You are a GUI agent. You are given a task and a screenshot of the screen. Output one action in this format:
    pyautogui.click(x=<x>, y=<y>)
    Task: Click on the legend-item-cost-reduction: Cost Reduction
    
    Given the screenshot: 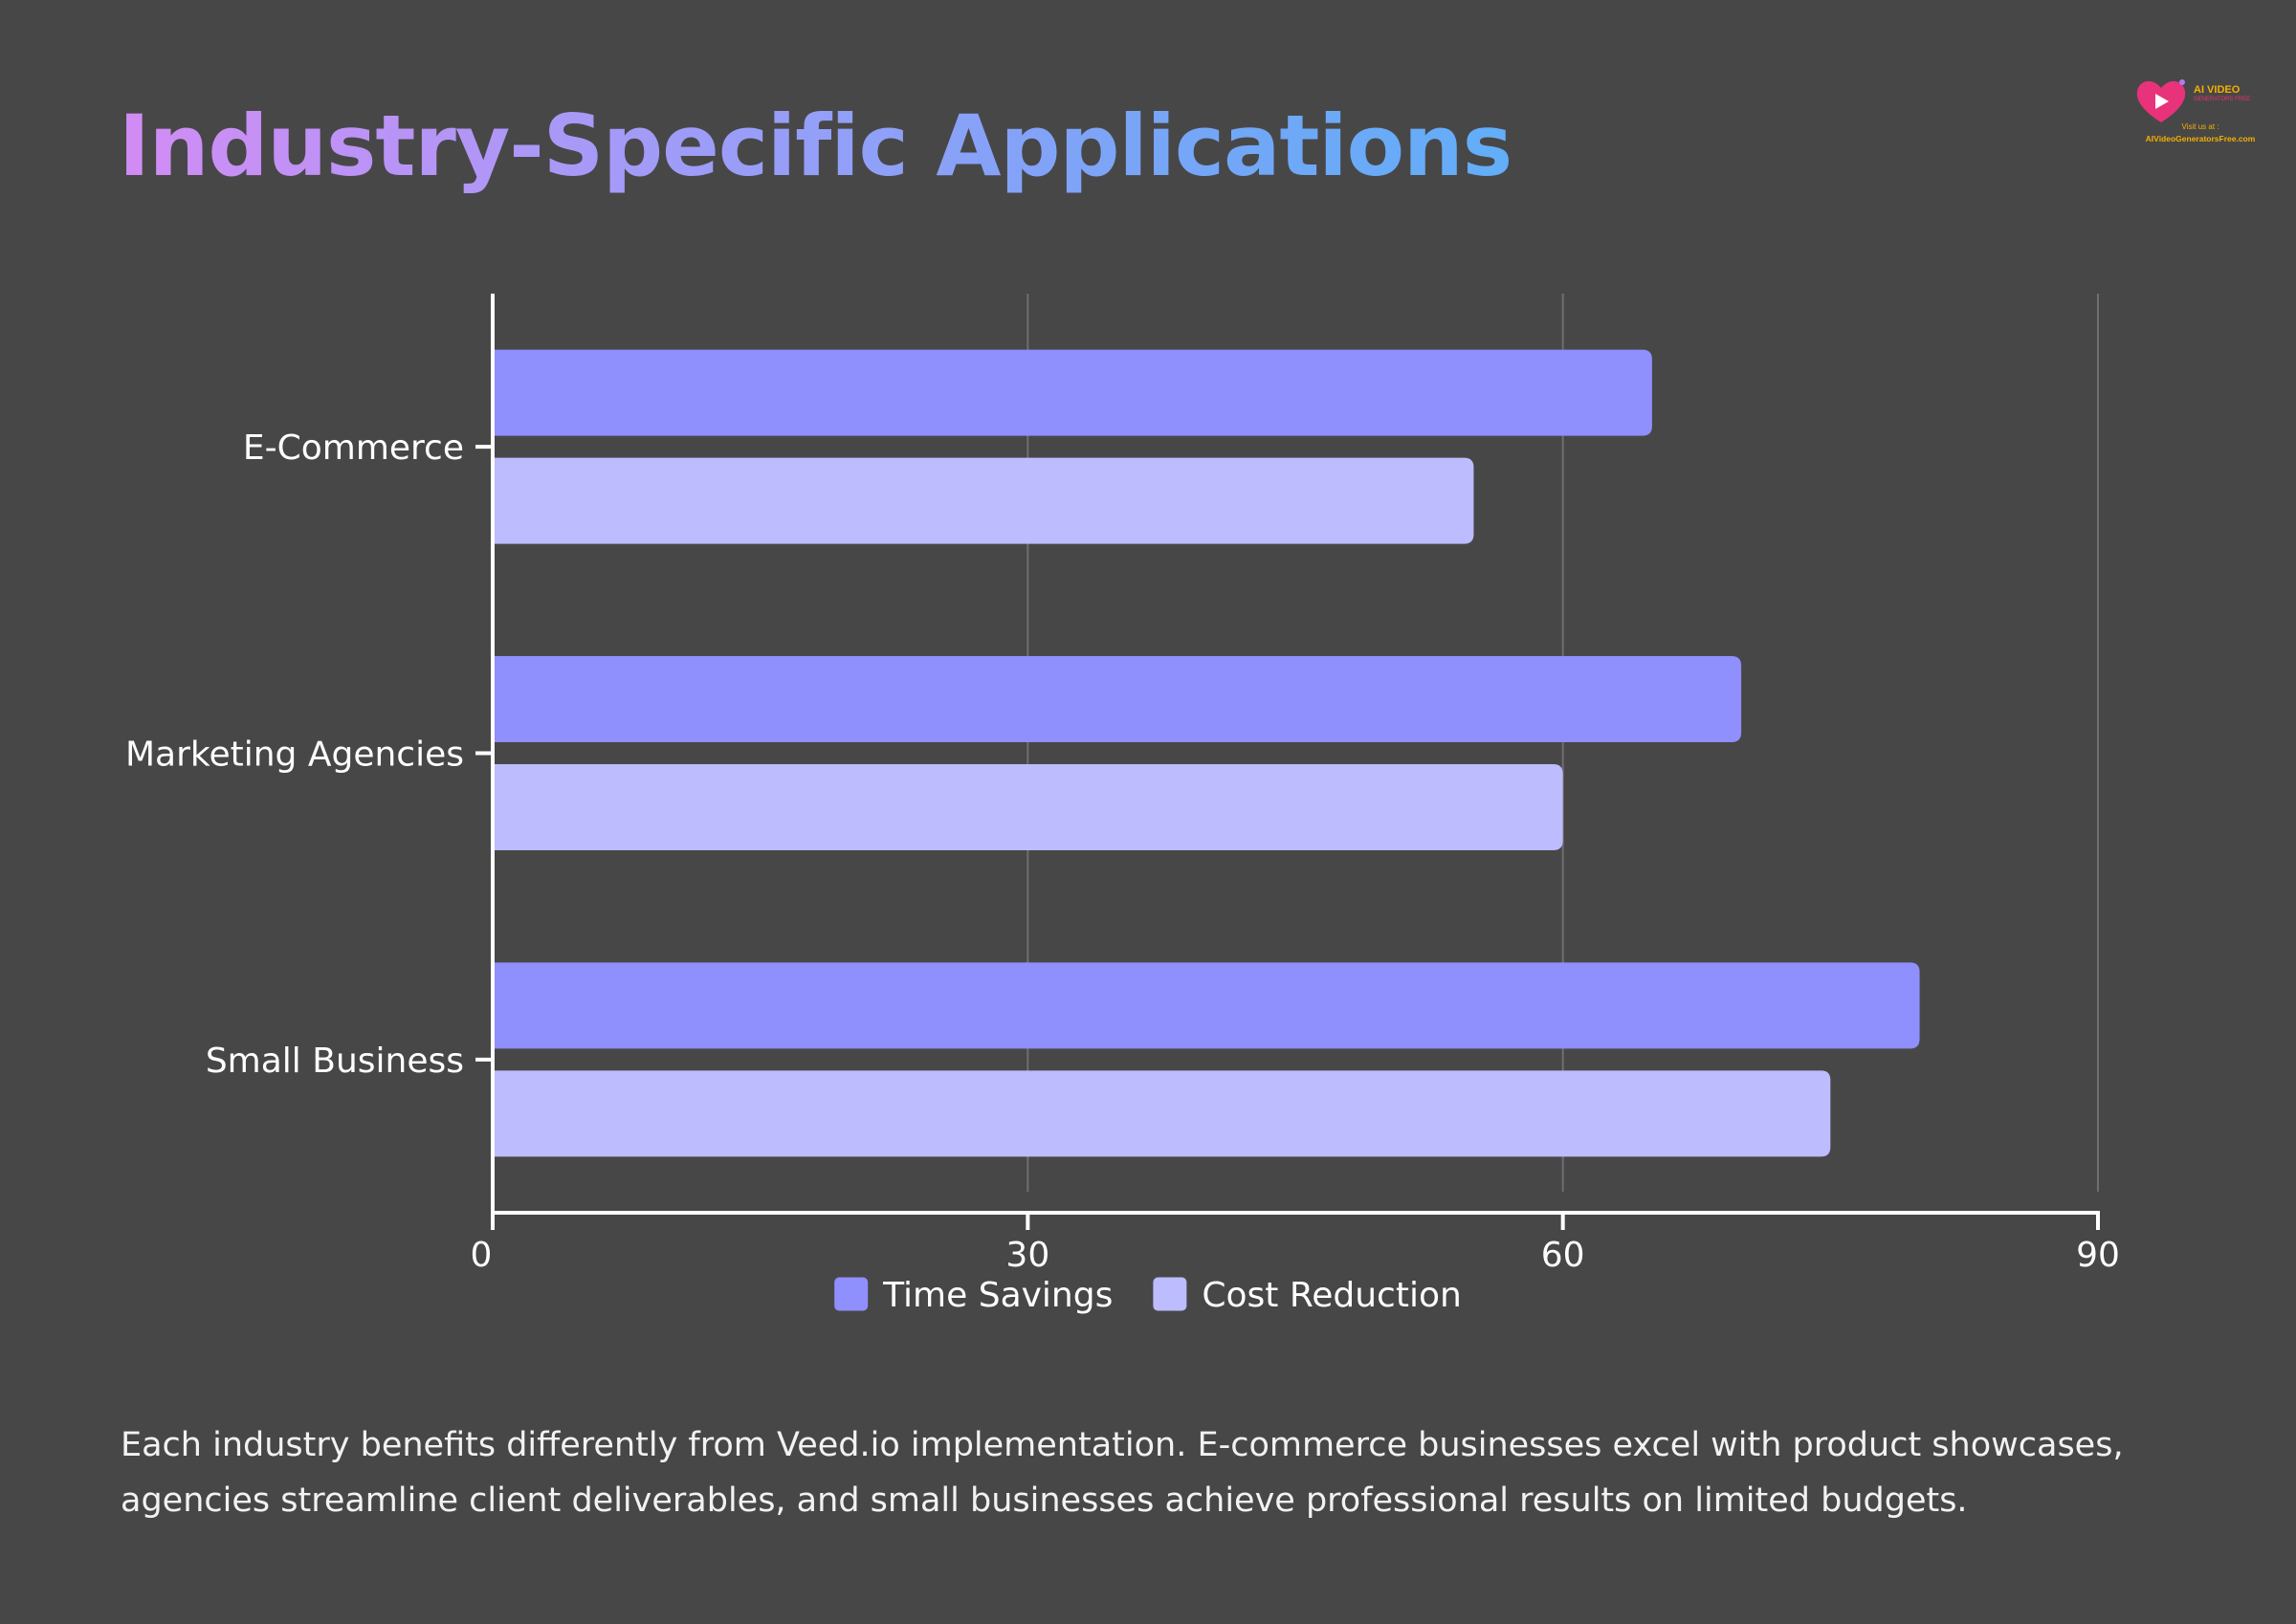 What is the action you would take?
    pyautogui.click(x=1307, y=1295)
    